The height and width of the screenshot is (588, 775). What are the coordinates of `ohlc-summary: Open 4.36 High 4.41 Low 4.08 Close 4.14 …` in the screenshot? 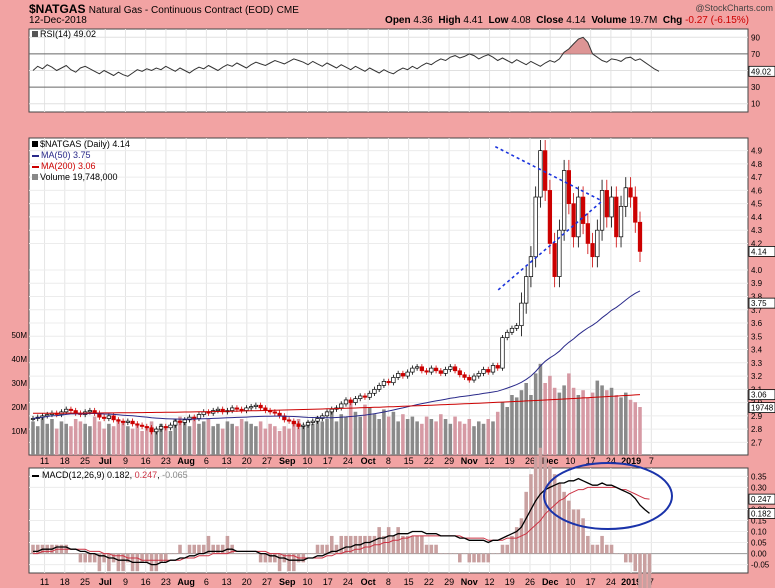 It's located at (567, 20).